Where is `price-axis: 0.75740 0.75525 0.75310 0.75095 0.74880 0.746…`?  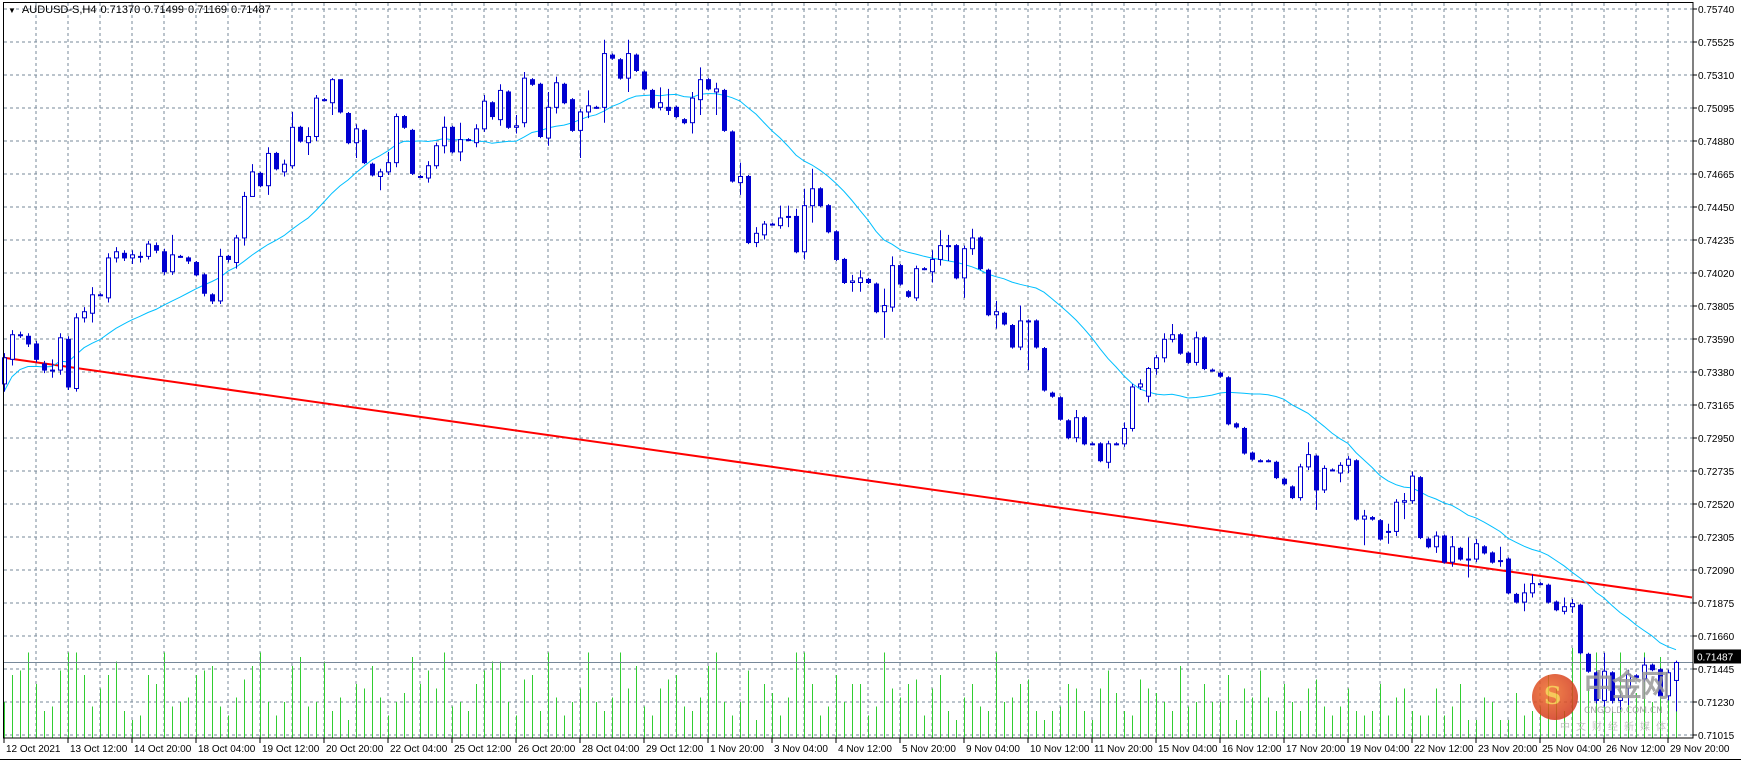 price-axis: 0.75740 0.75525 0.75310 0.75095 0.74880 0.746… is located at coordinates (1717, 373).